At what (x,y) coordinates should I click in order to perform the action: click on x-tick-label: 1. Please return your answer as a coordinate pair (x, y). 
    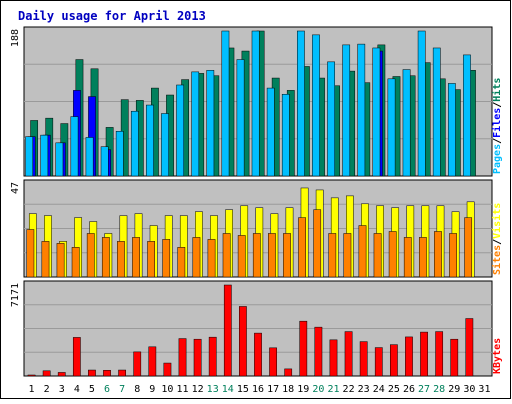
    Looking at the image, I should click on (32, 389).